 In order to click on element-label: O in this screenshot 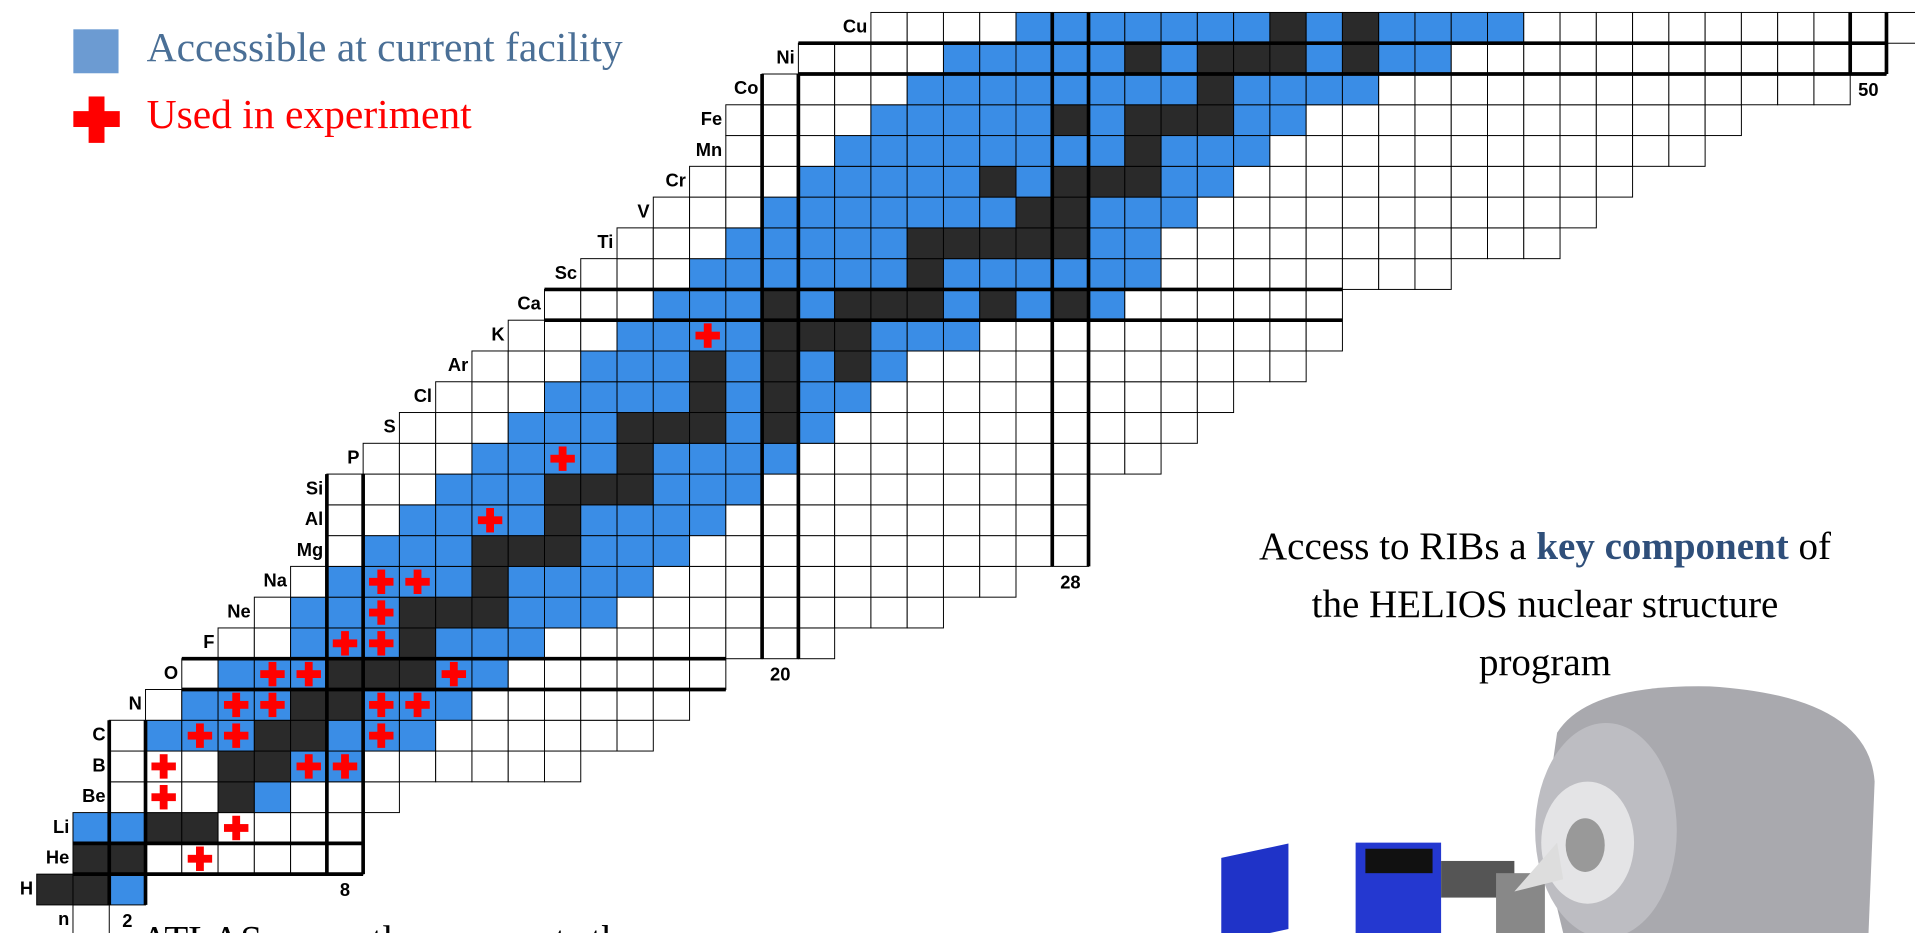, I will do `click(171, 672)`.